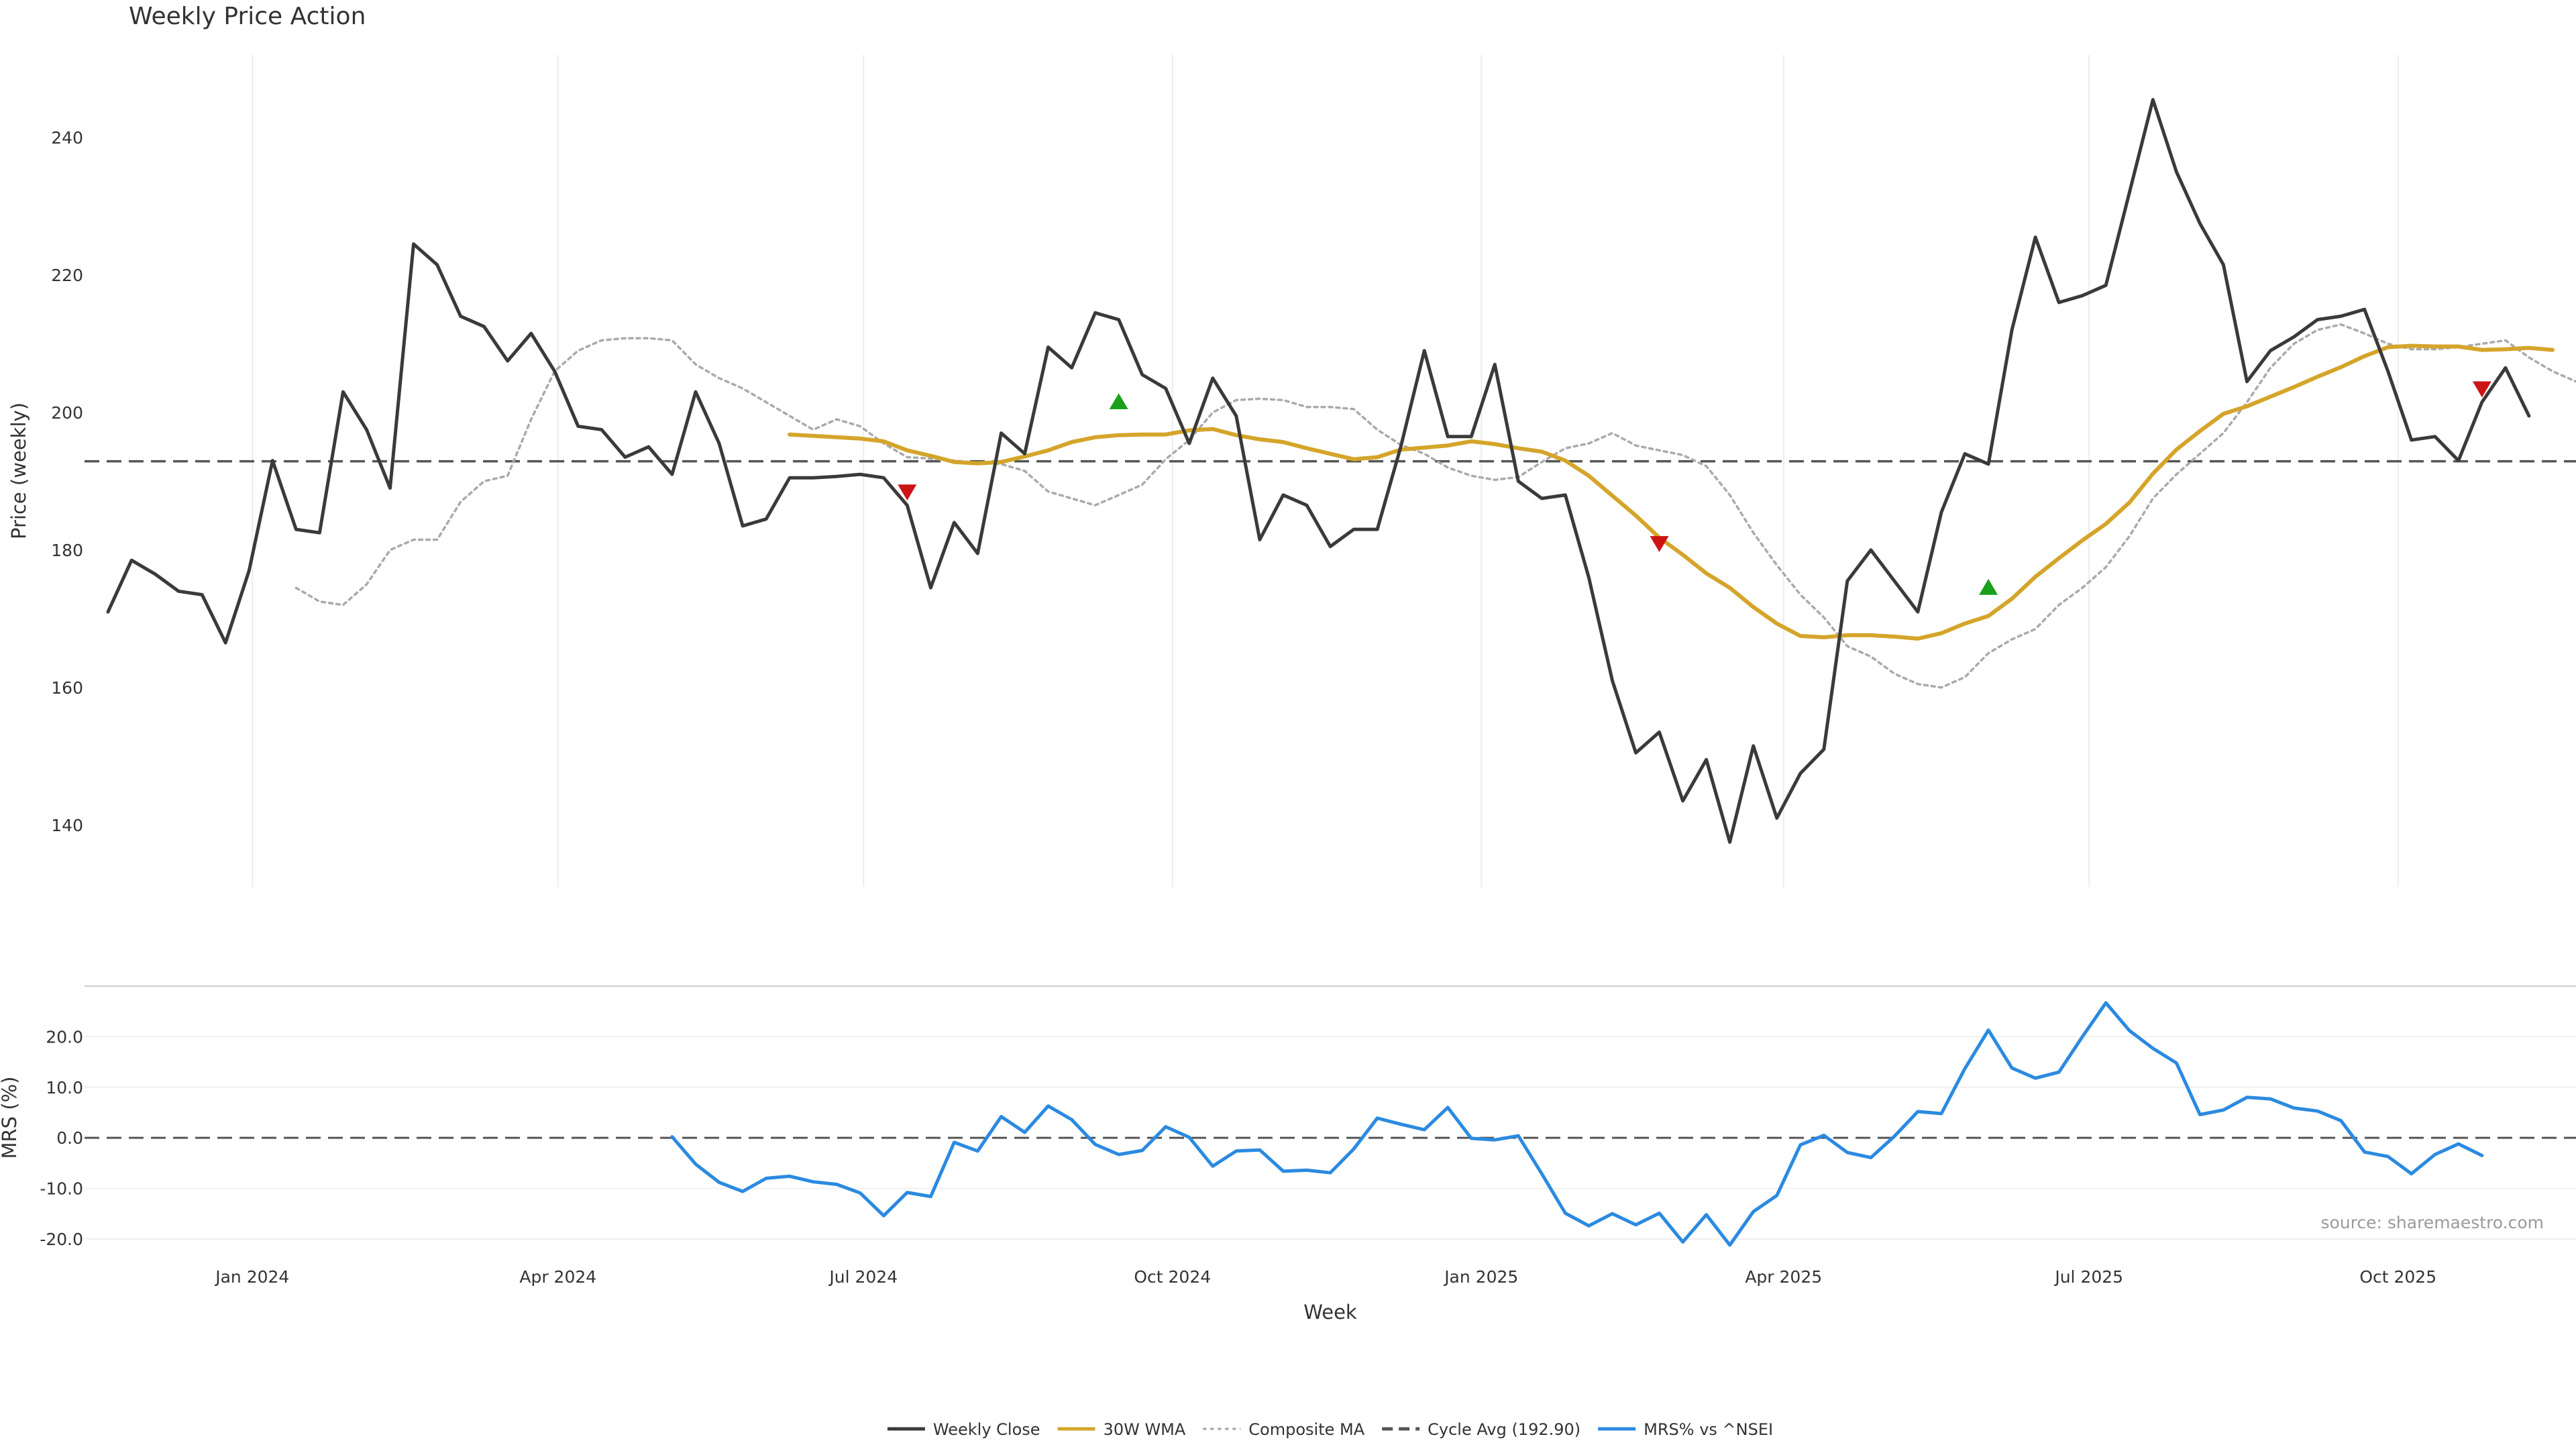  What do you see at coordinates (61, 1239) in the screenshot?
I see `mrs-y-tick-label: -20.0` at bounding box center [61, 1239].